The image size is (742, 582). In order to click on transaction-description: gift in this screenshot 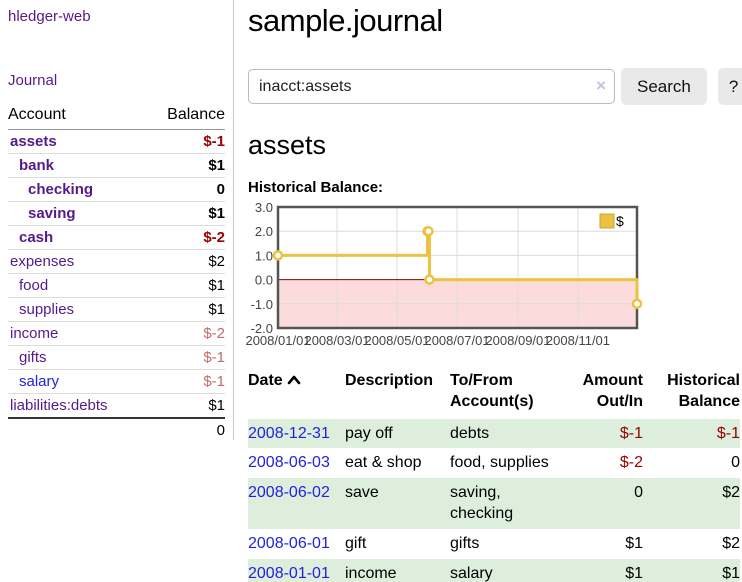, I will do `click(356, 543)`.